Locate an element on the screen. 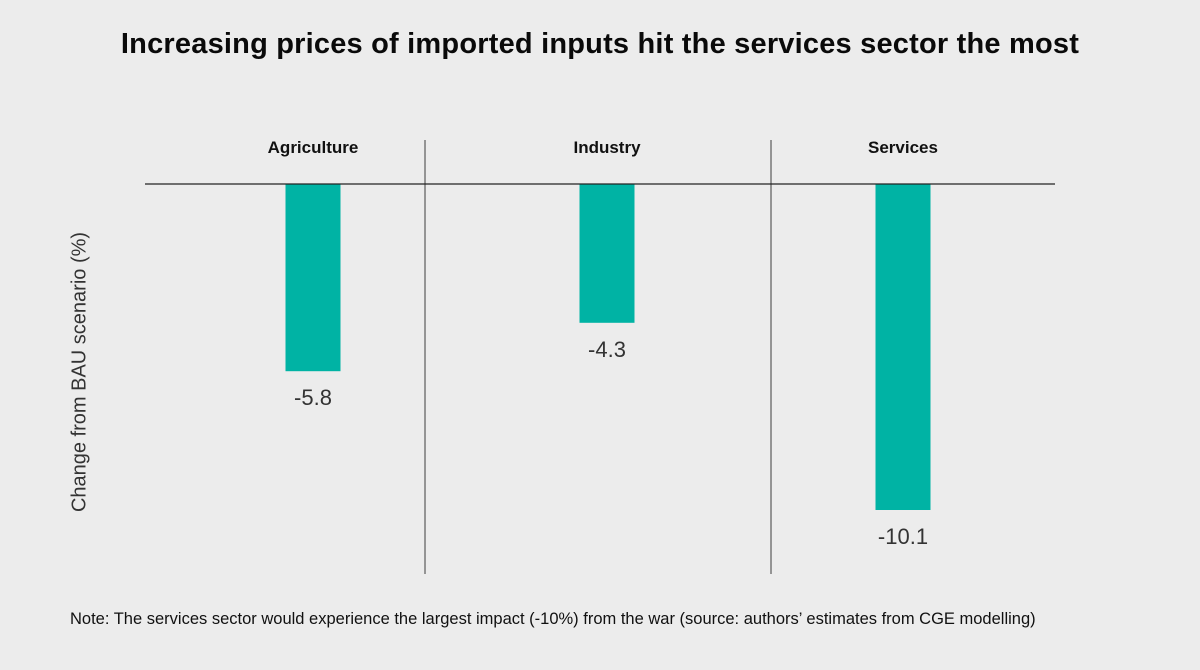 The image size is (1200, 670). bar-agriculture is located at coordinates (313, 278).